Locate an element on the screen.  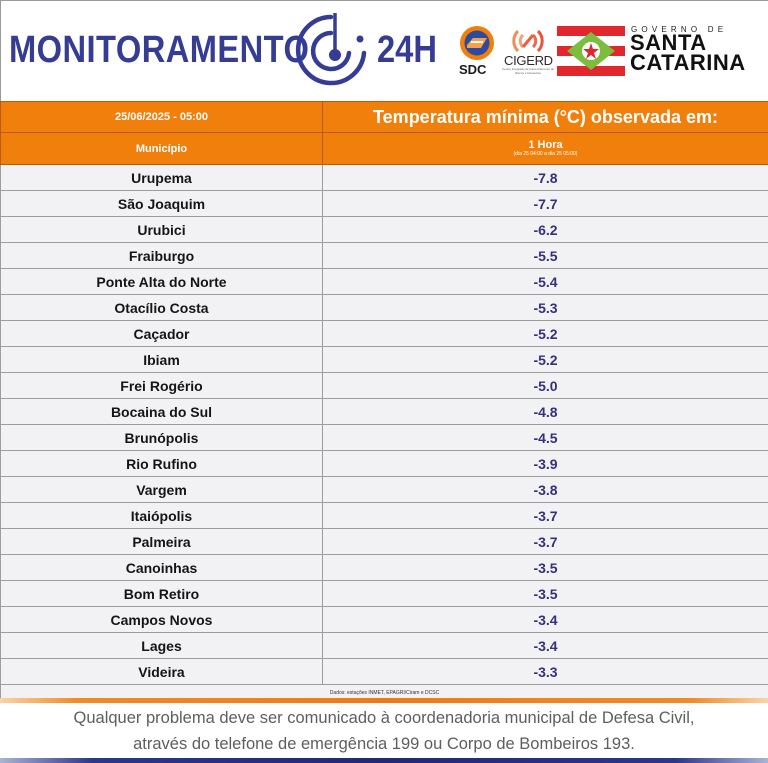
table-row: Caçador -5.2 is located at coordinates (384, 333).